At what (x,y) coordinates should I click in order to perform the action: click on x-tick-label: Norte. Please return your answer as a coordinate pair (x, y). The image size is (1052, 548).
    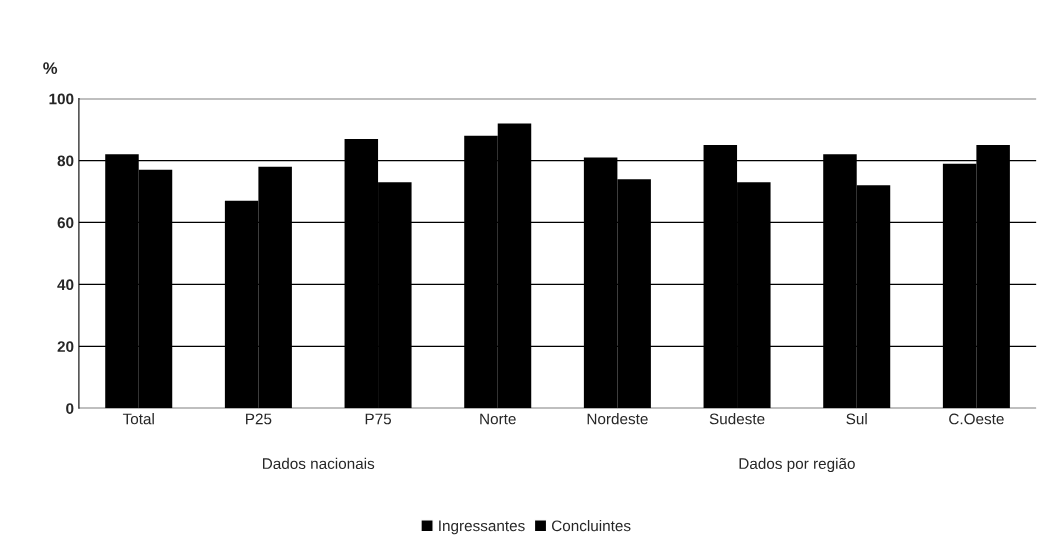
    Looking at the image, I should click on (498, 419).